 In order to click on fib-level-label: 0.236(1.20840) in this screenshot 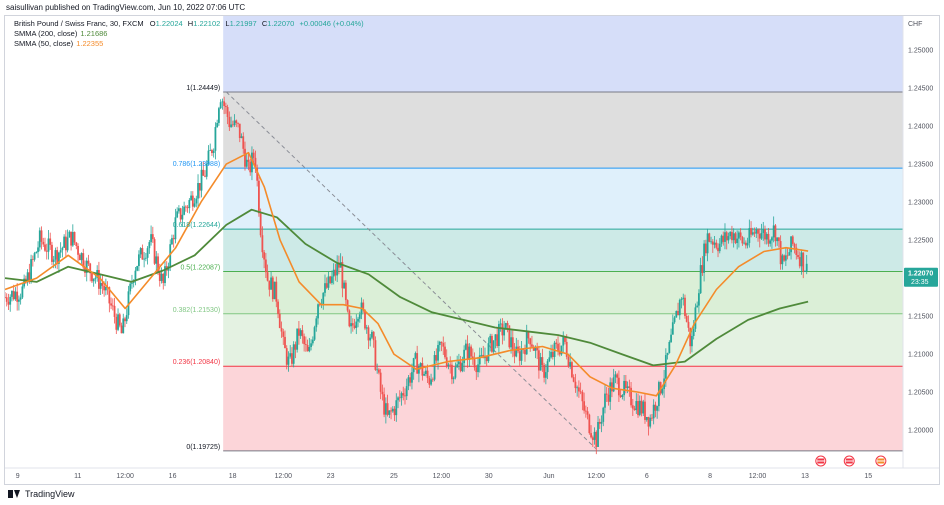, I will do `click(196, 362)`.